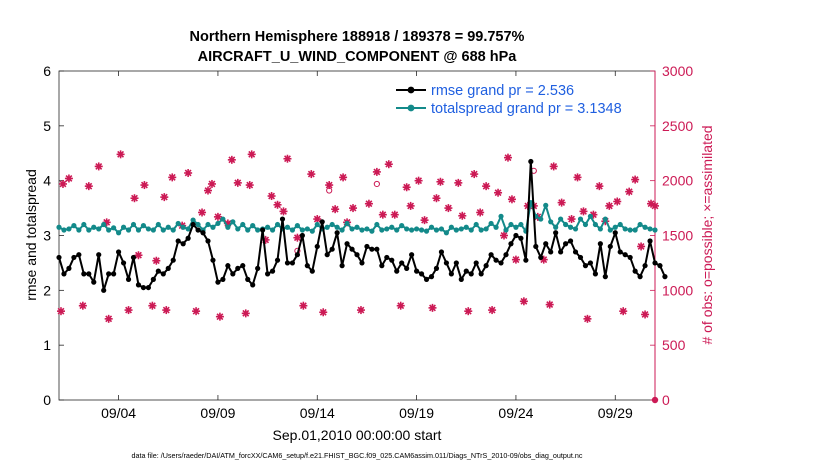 This screenshot has height=470, width=830. I want to click on legend-rmse-label: rmse grand pr = 2.536, so click(502, 91).